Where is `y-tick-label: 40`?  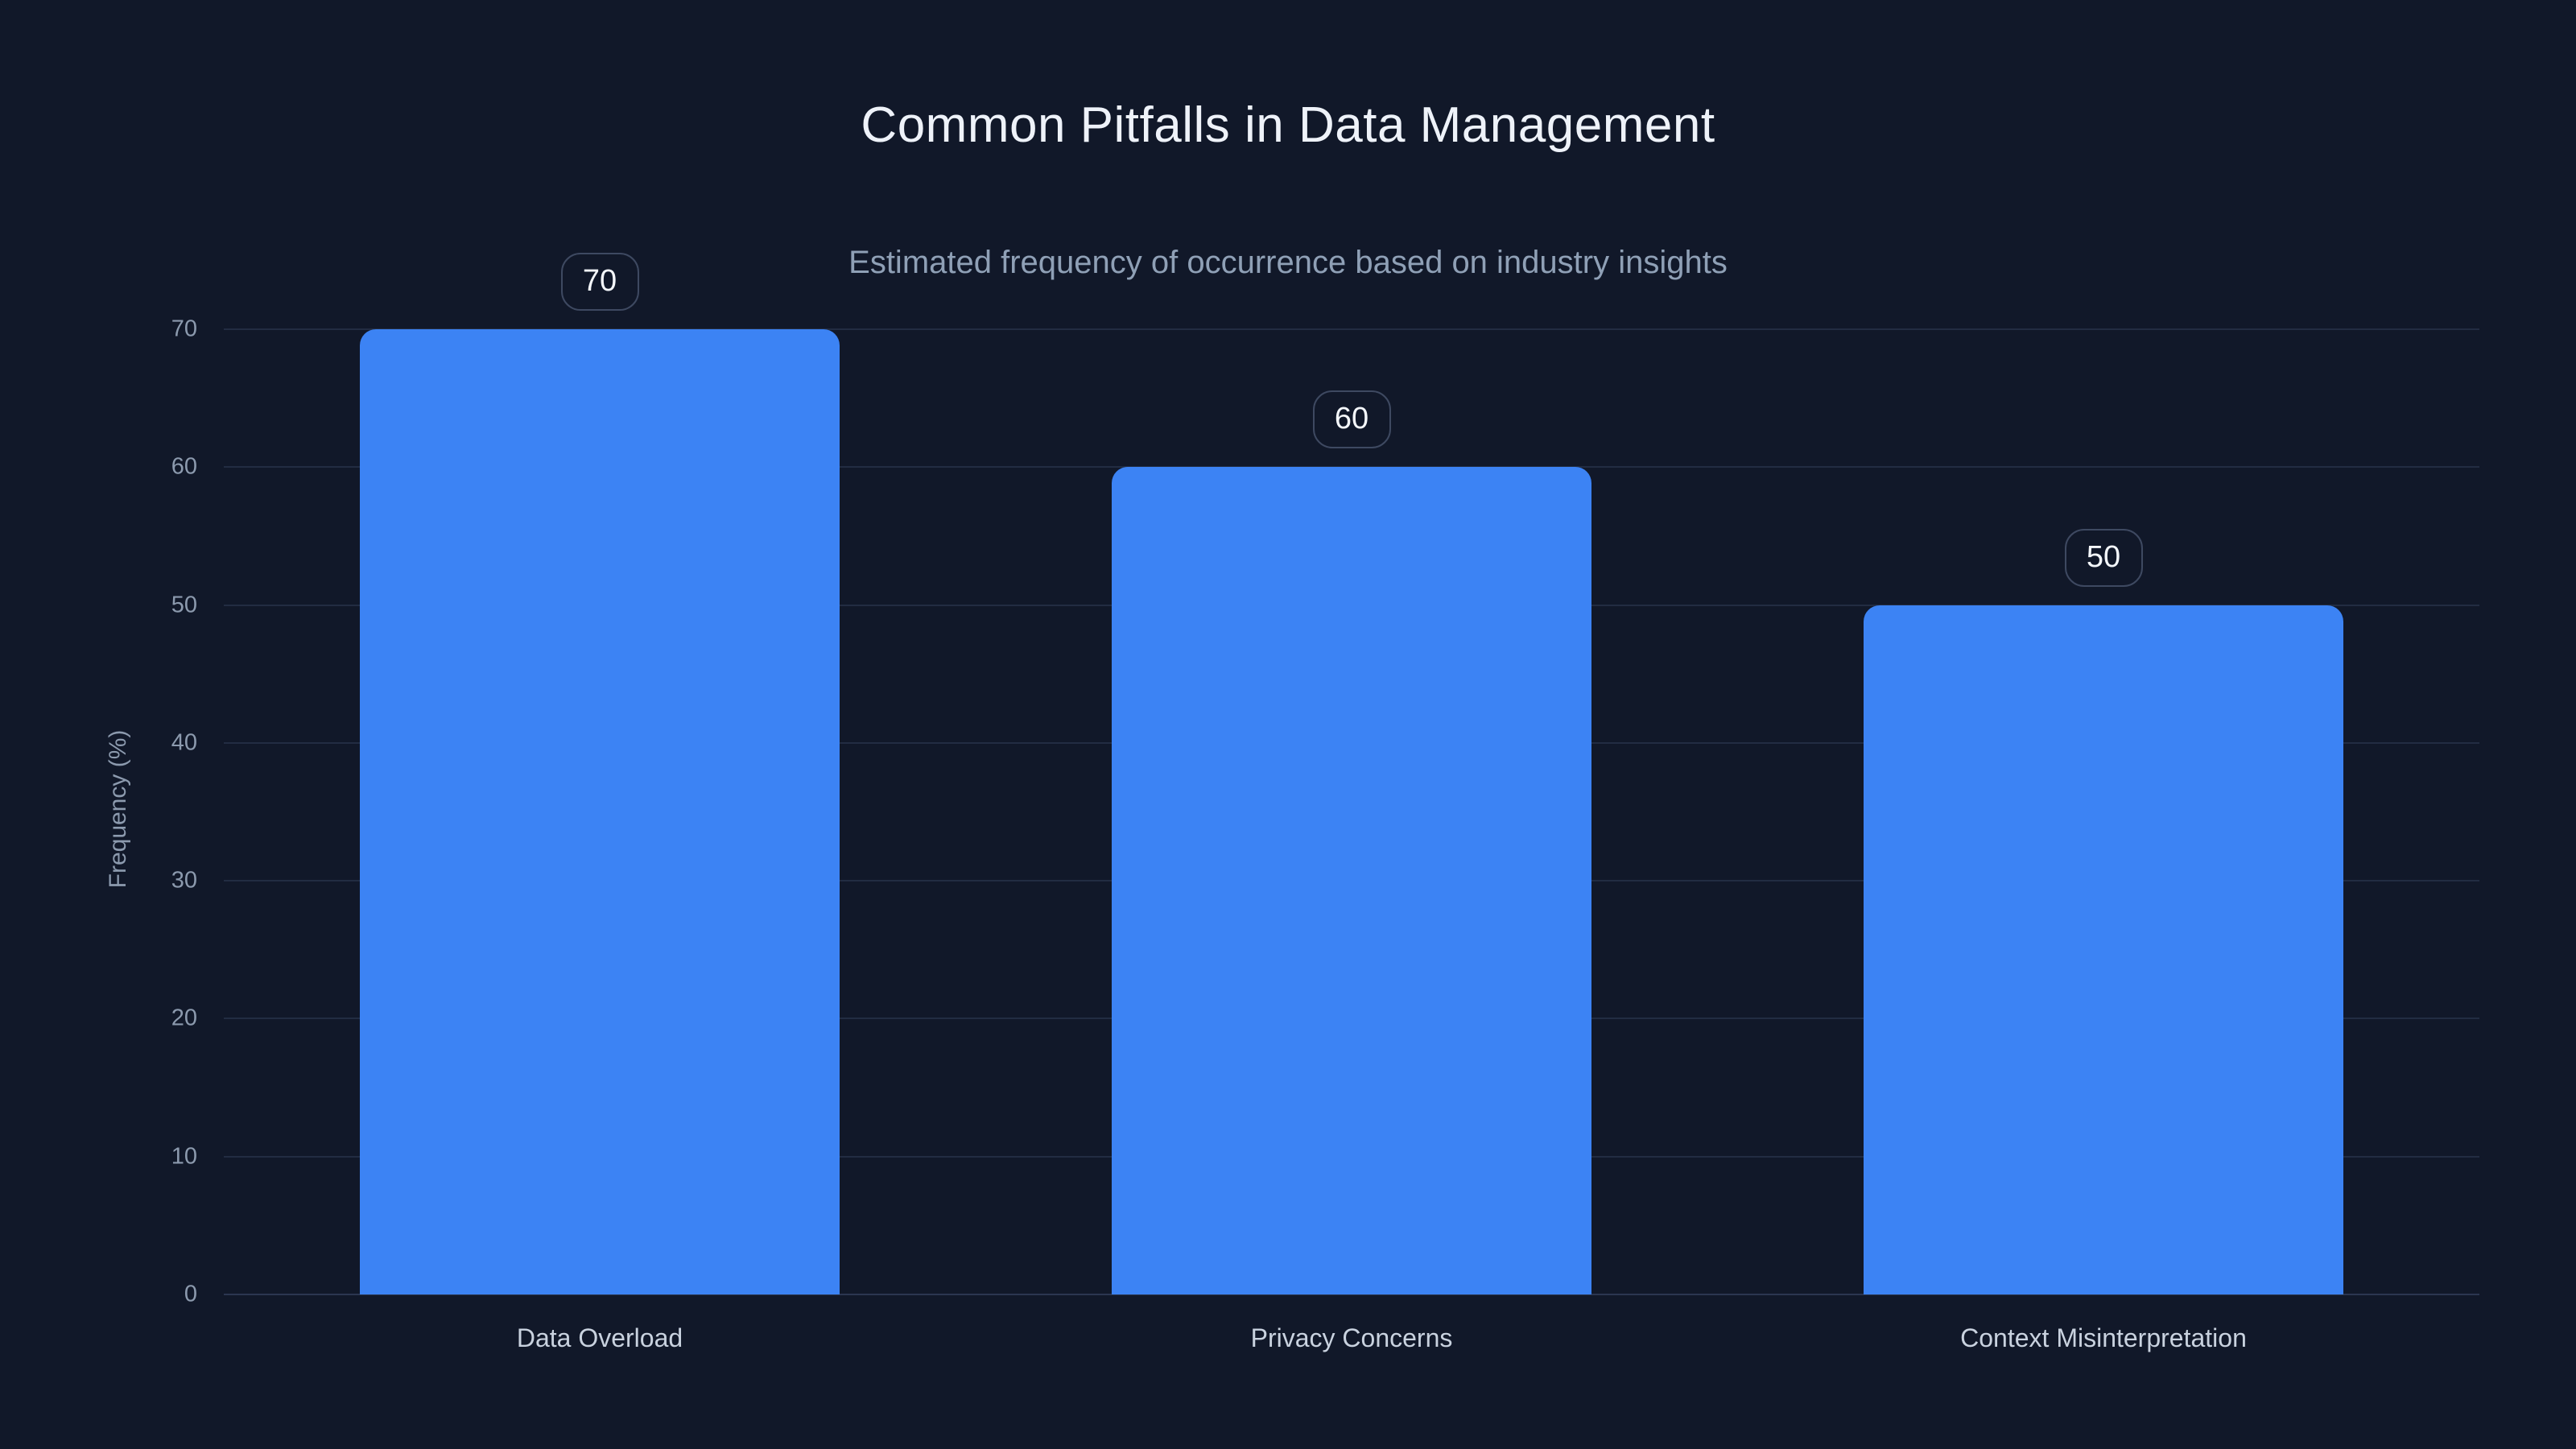
y-tick-label: 40 is located at coordinates (184, 742).